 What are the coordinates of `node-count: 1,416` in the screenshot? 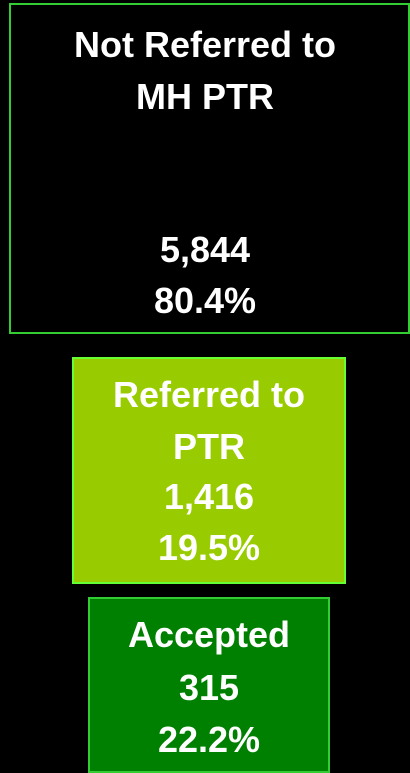 It's located at (209, 496).